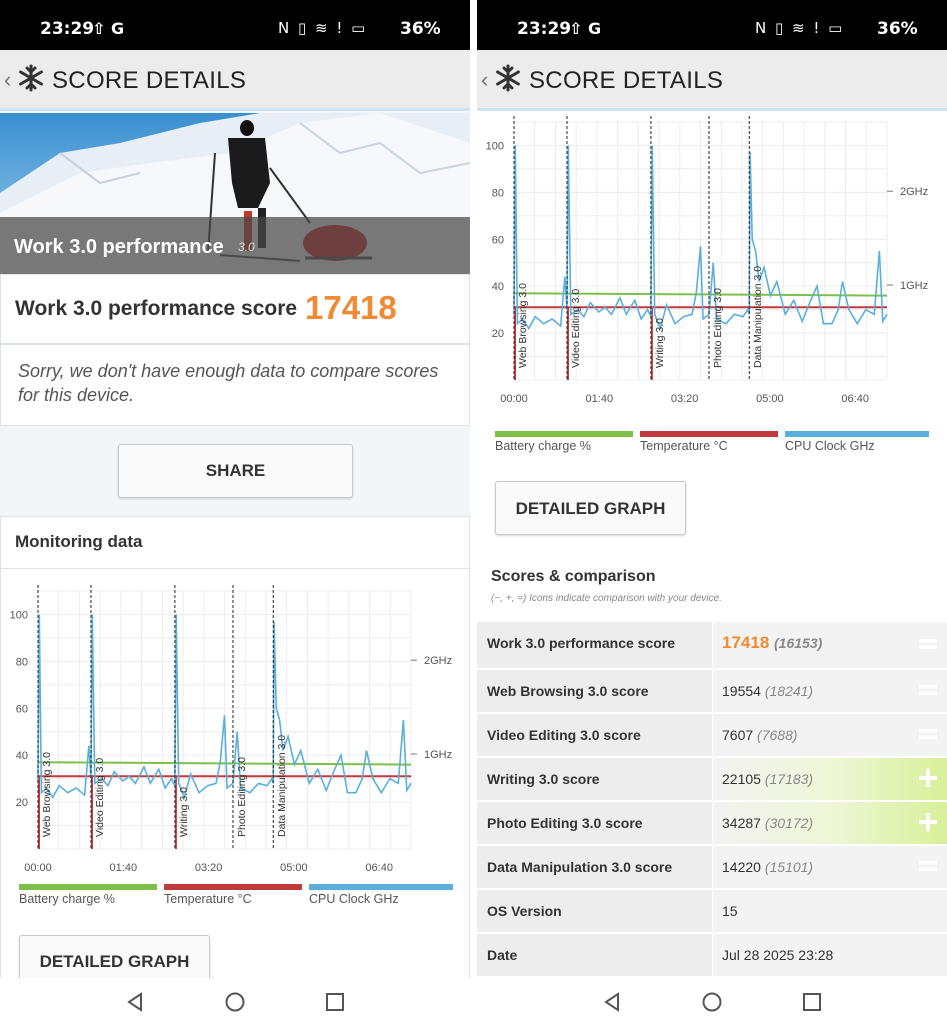 This screenshot has height=1024, width=947. I want to click on right-tick-label: 2GHz, so click(914, 192).